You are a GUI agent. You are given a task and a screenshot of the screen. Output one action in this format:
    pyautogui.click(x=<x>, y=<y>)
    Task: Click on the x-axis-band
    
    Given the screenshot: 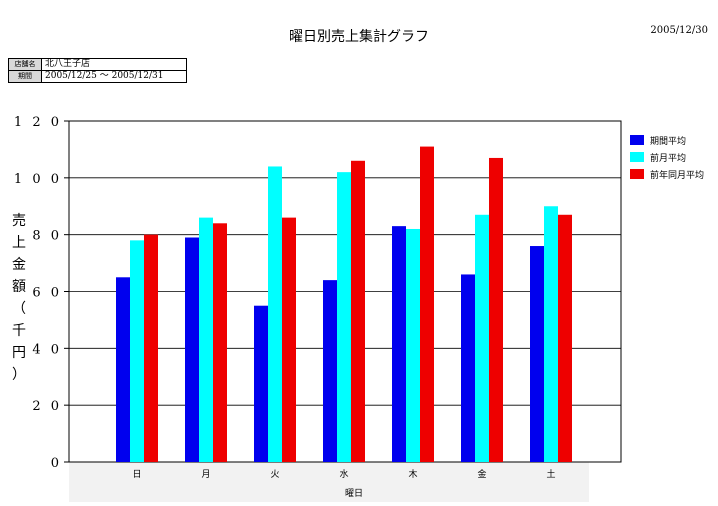 What is the action you would take?
    pyautogui.click(x=329, y=482)
    